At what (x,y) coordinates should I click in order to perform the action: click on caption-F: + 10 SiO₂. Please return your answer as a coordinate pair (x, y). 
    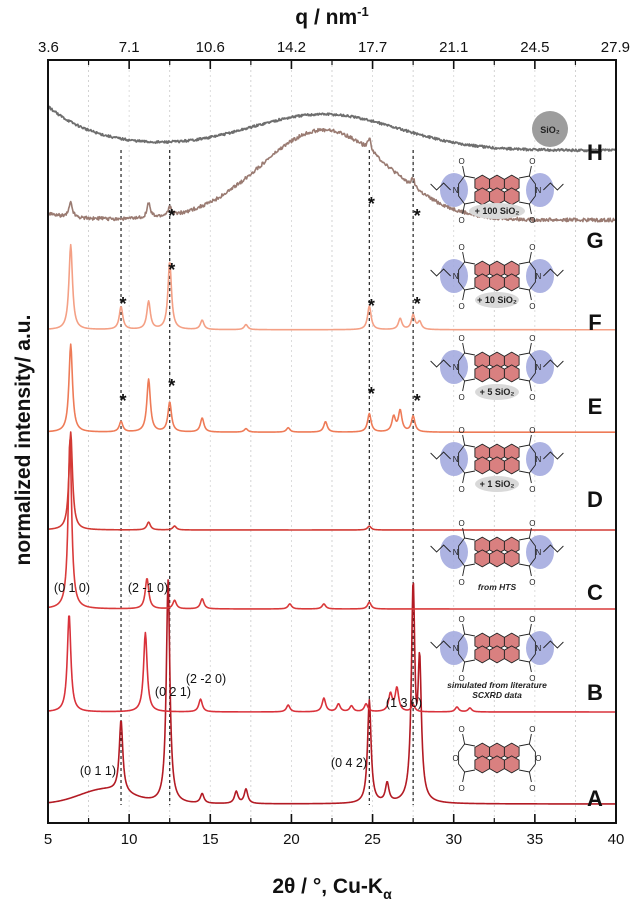
    Looking at the image, I should click on (497, 300).